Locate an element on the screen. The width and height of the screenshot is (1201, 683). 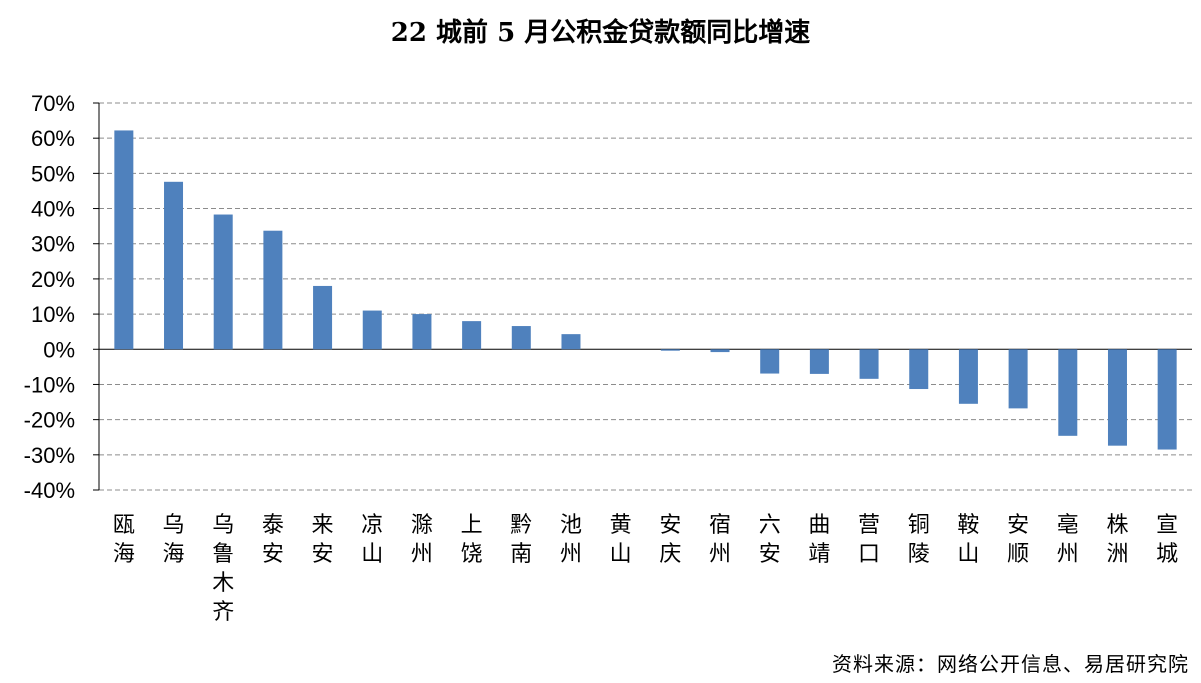
x-tick-label: 黄山 is located at coordinates (621, 540).